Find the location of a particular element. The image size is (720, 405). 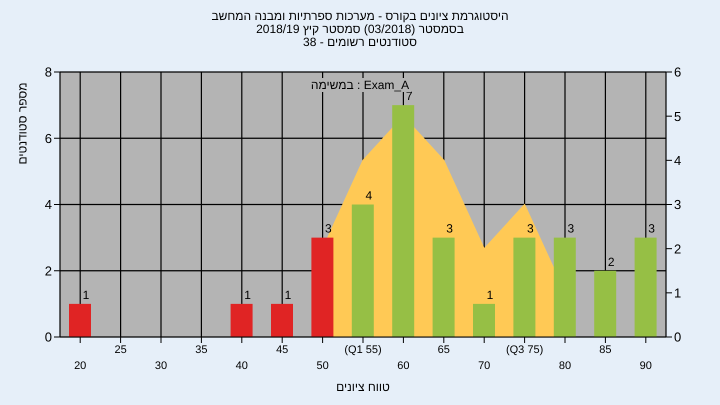

data-label: 7 is located at coordinates (409, 96).